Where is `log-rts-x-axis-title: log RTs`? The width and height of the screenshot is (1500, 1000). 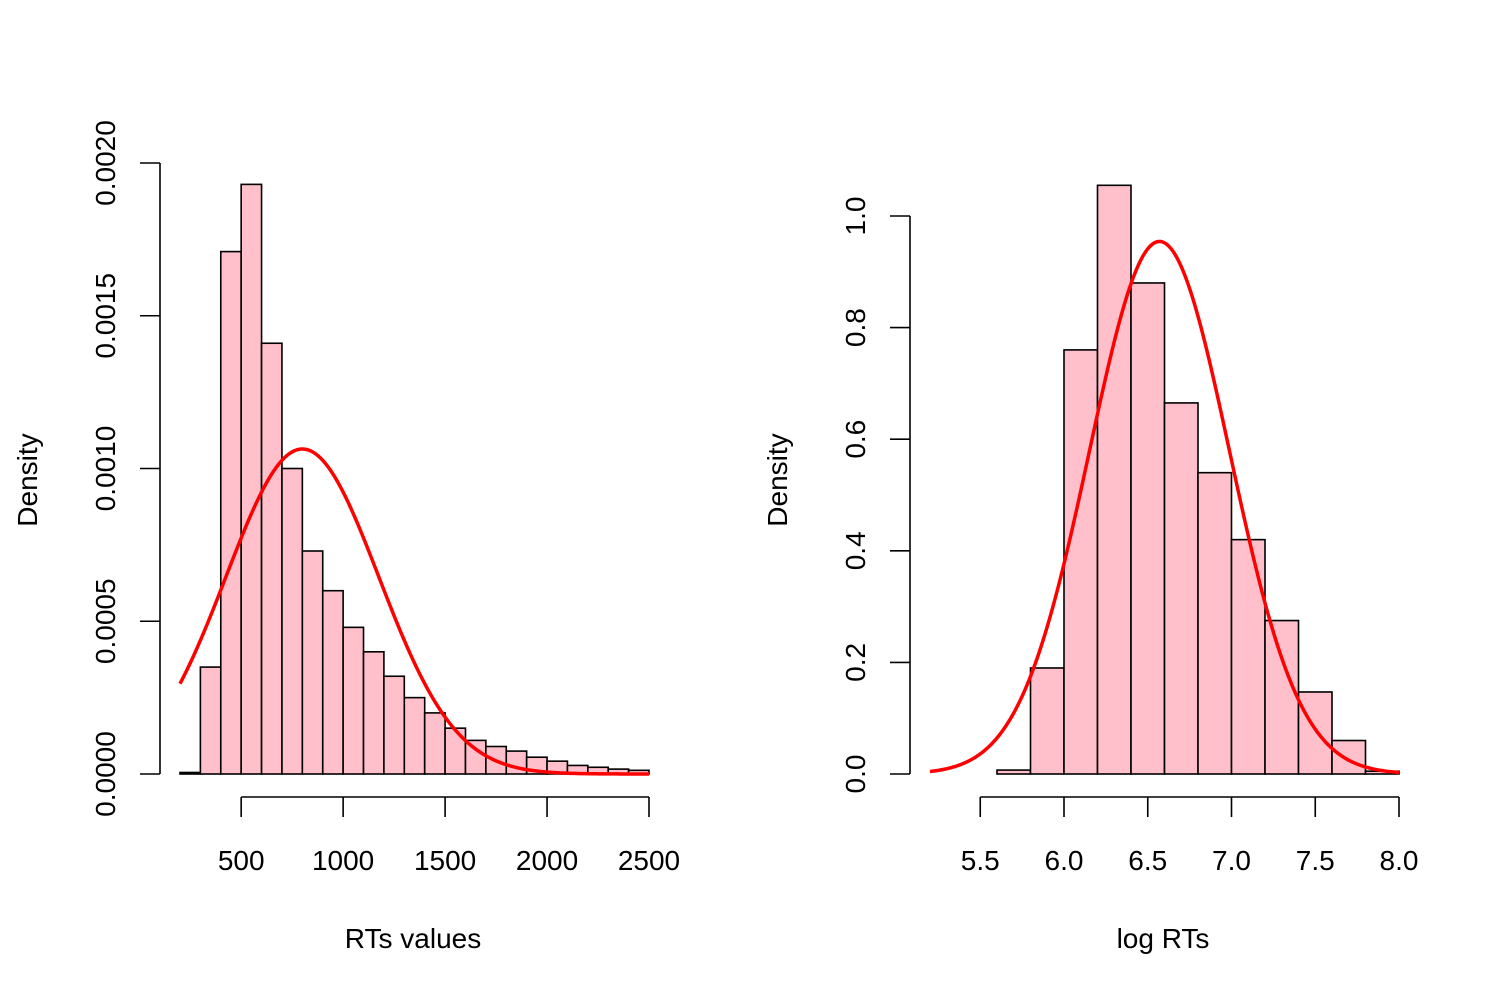 log-rts-x-axis-title: log RTs is located at coordinates (1163, 938).